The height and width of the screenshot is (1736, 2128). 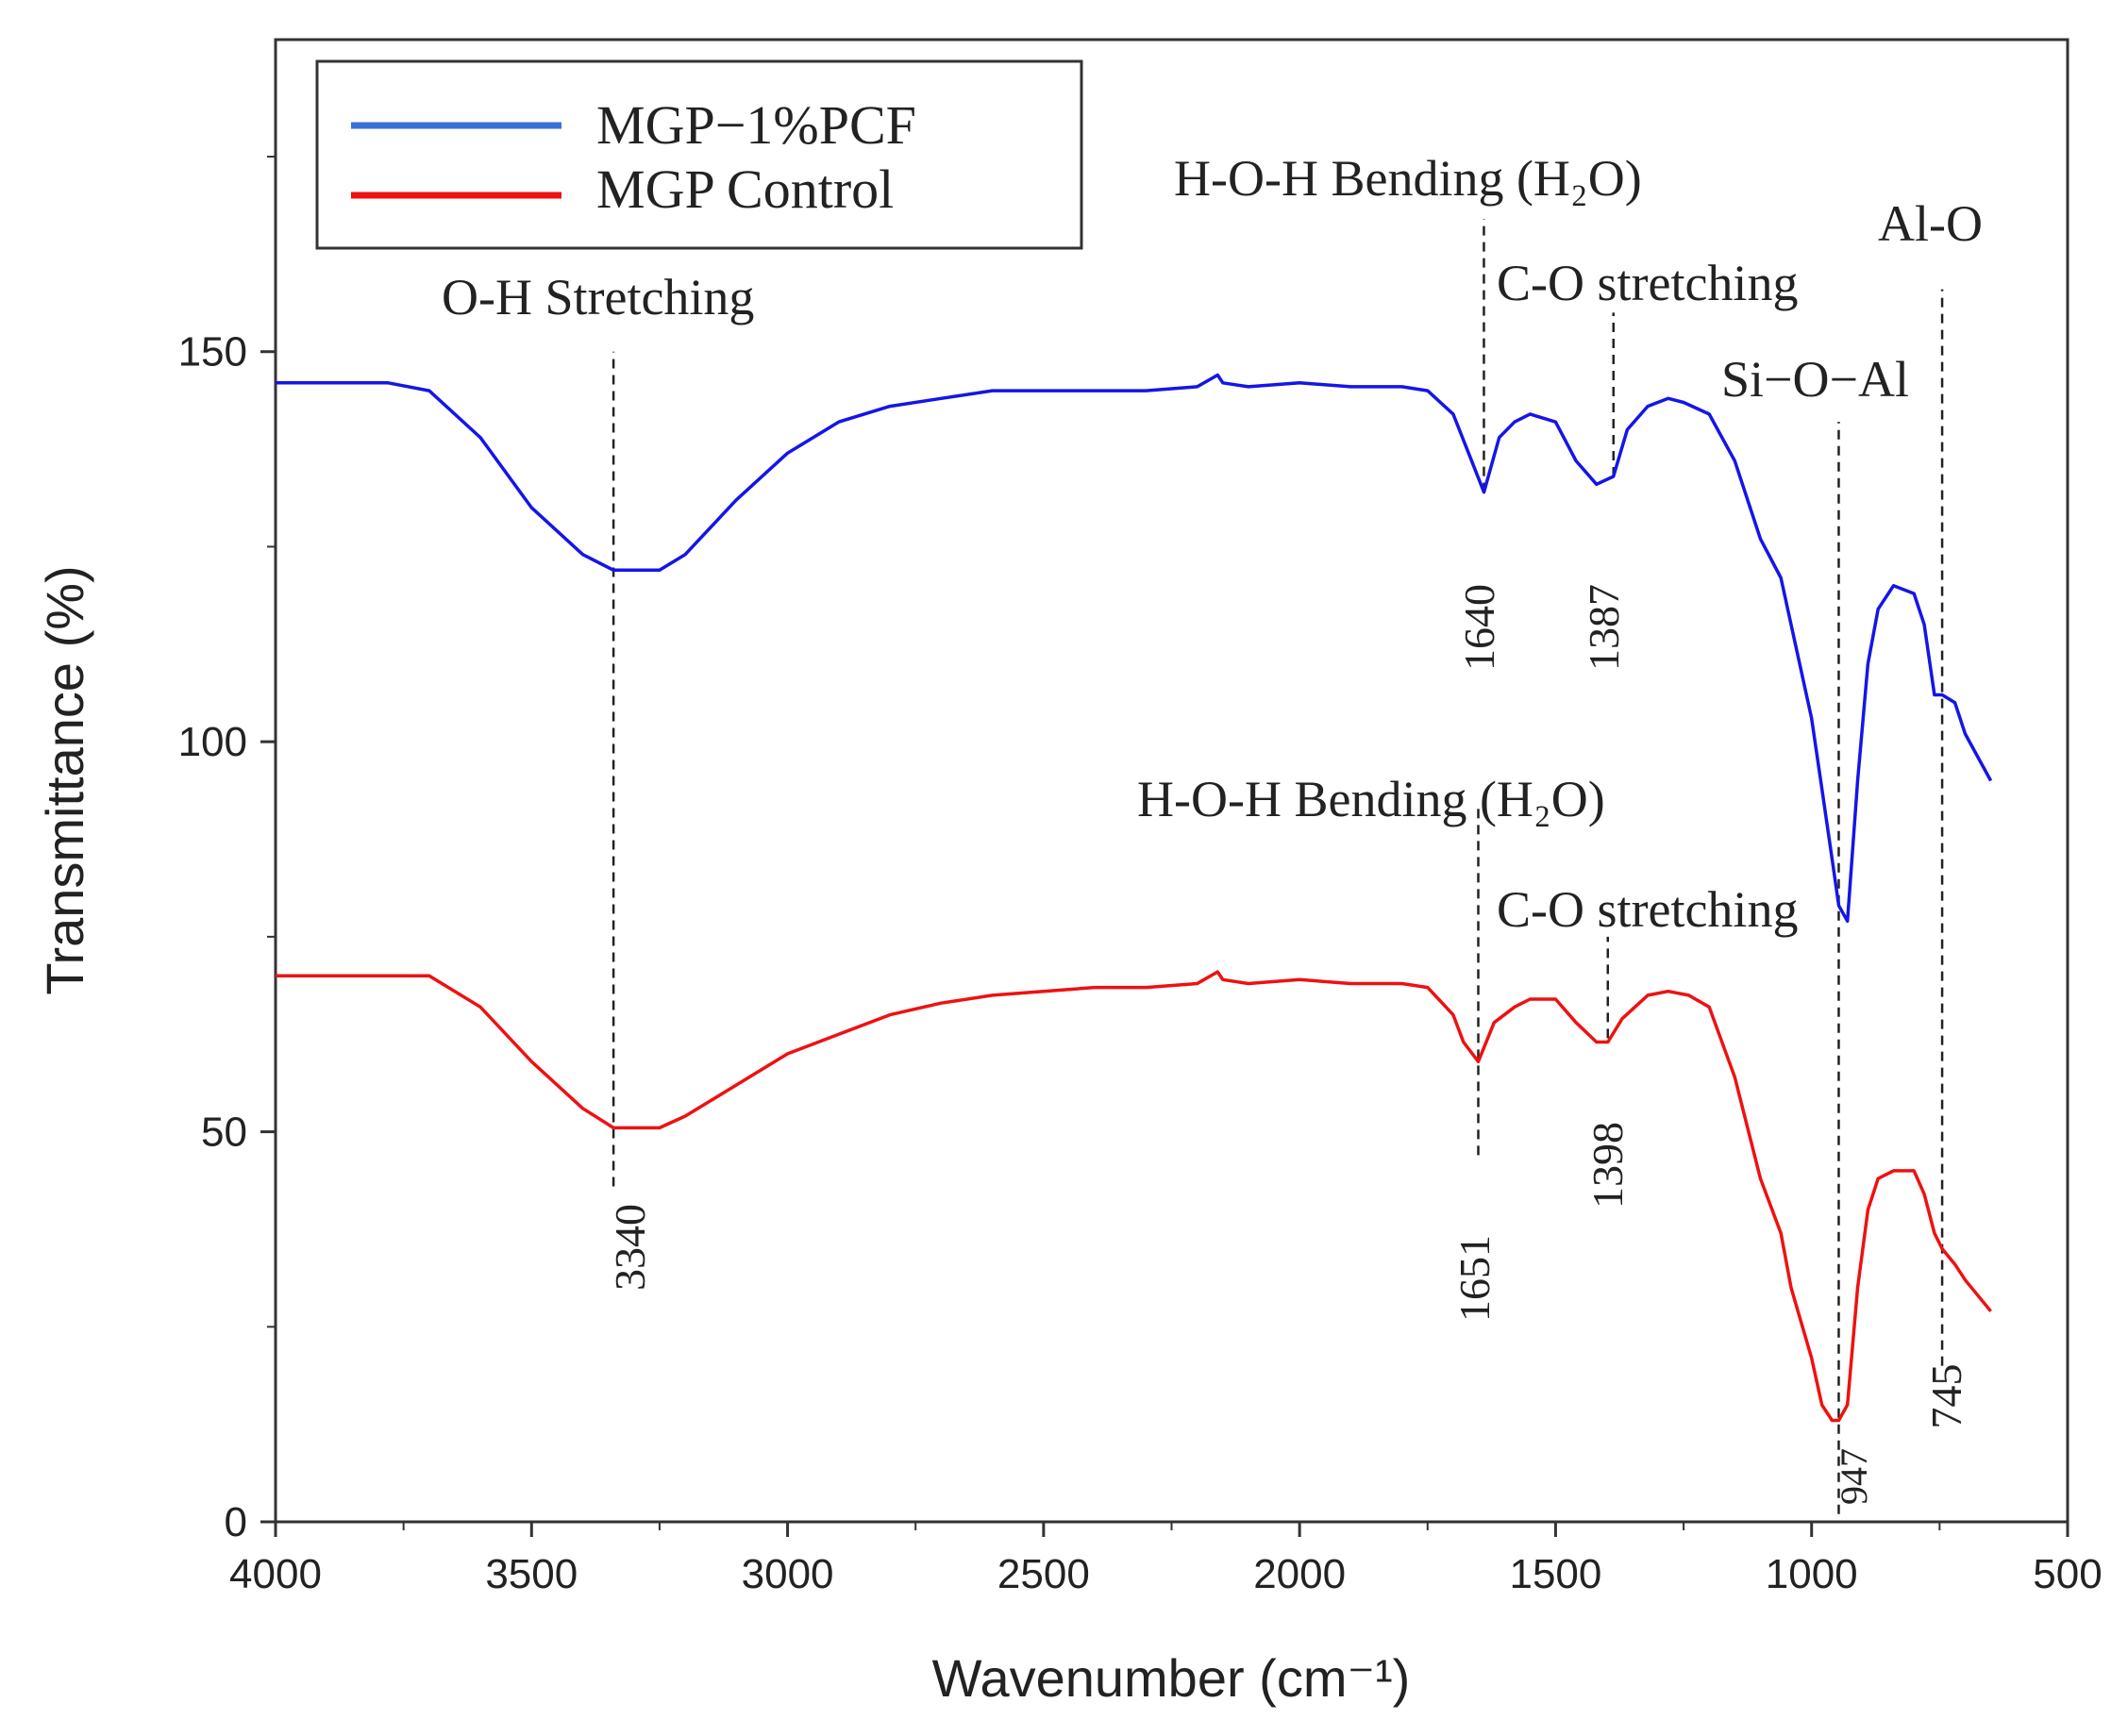 What do you see at coordinates (1479, 627) in the screenshot?
I see `peak-label-1640: 1640` at bounding box center [1479, 627].